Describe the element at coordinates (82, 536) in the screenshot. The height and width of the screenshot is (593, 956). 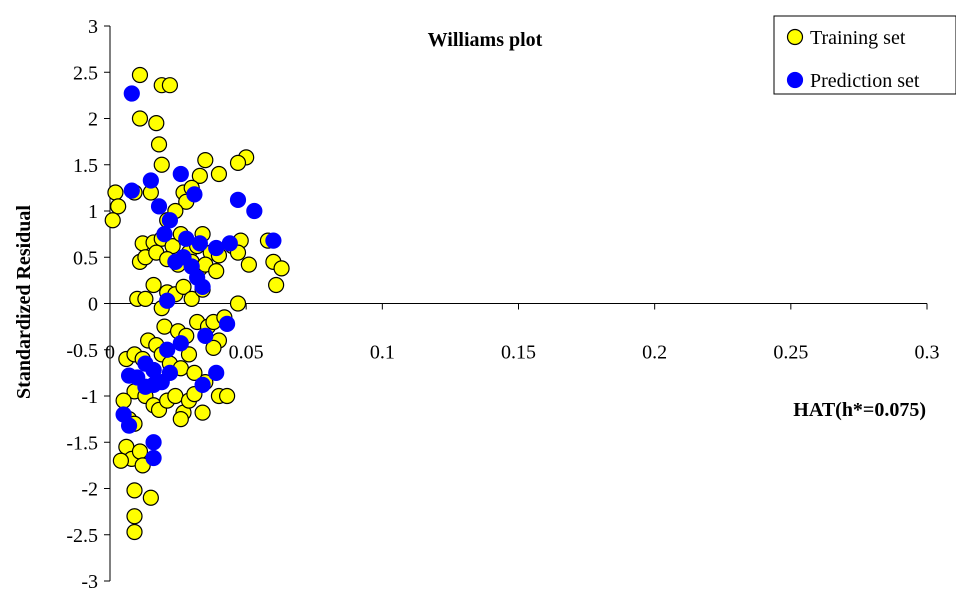
I see `y-tick-label: -2.5` at that location.